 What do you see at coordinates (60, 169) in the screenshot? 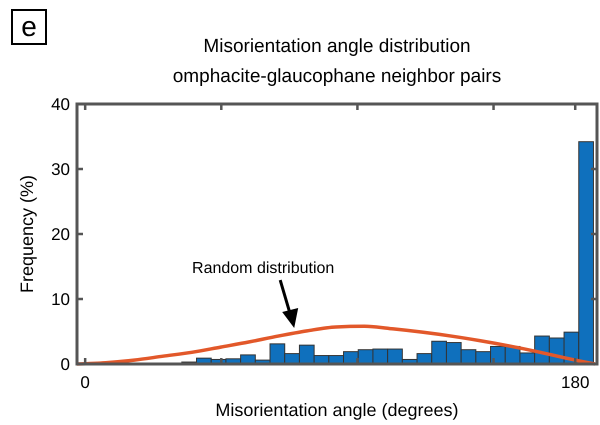
I see `y-tick-label: 30` at bounding box center [60, 169].